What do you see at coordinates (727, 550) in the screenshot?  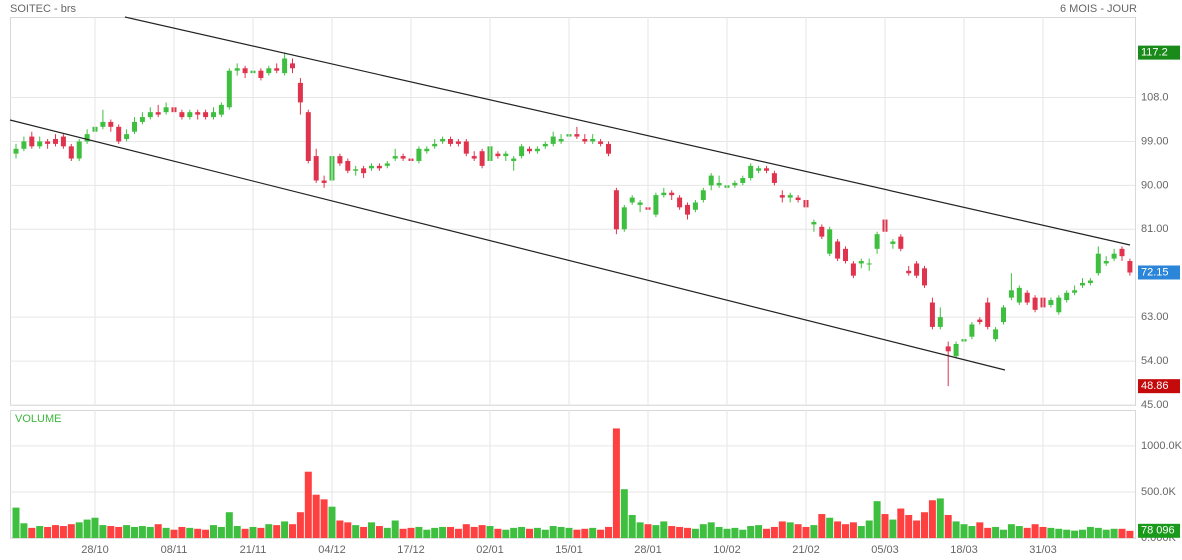 I see `x-tick-label: 10/02` at bounding box center [727, 550].